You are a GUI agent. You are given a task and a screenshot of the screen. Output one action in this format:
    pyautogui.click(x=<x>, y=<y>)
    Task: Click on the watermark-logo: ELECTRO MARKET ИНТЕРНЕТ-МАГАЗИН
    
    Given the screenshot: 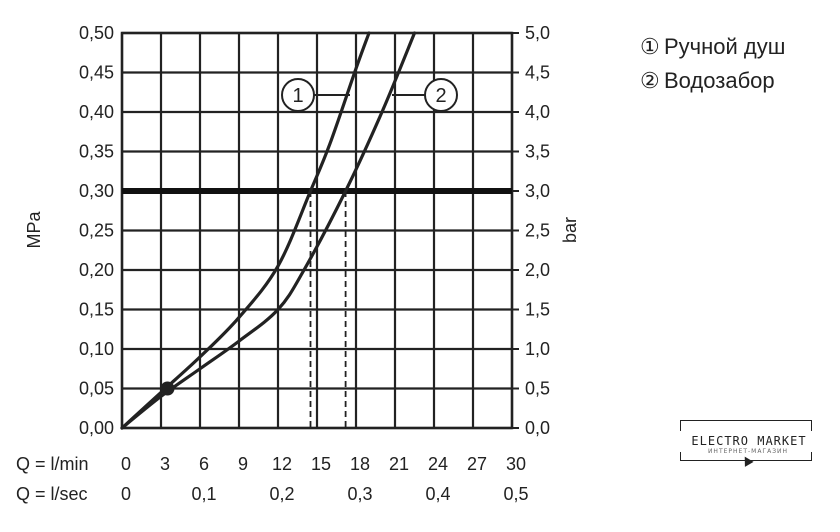 What is the action you would take?
    pyautogui.click(x=749, y=443)
    